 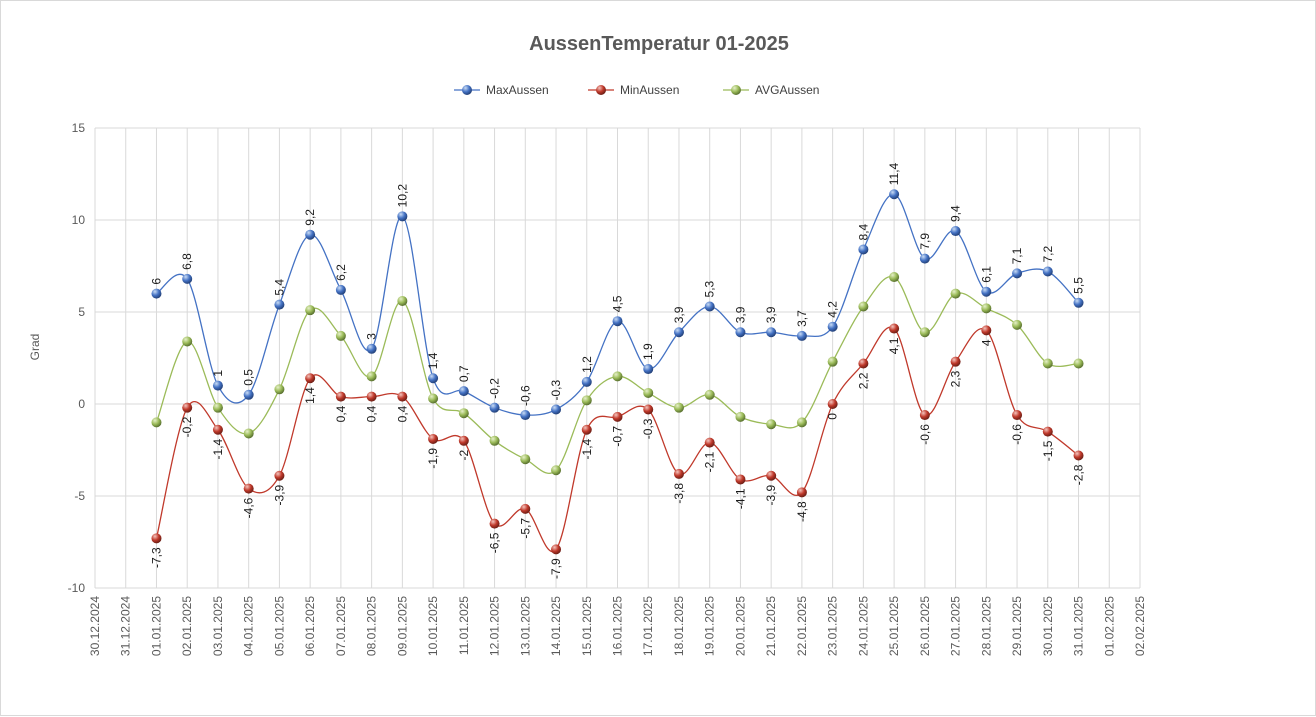 What do you see at coordinates (833, 309) in the screenshot?
I see `data-label-MaxAussen: 4,2` at bounding box center [833, 309].